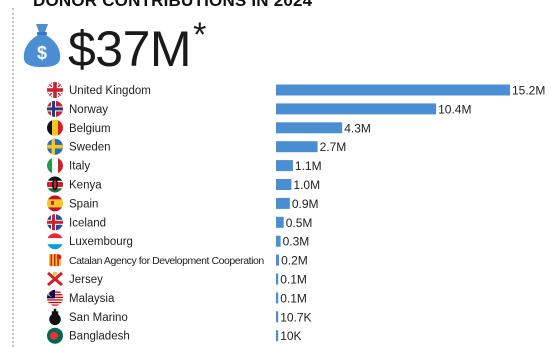  Describe the element at coordinates (99, 337) in the screenshot. I see `category-label: Bangladesh` at that location.